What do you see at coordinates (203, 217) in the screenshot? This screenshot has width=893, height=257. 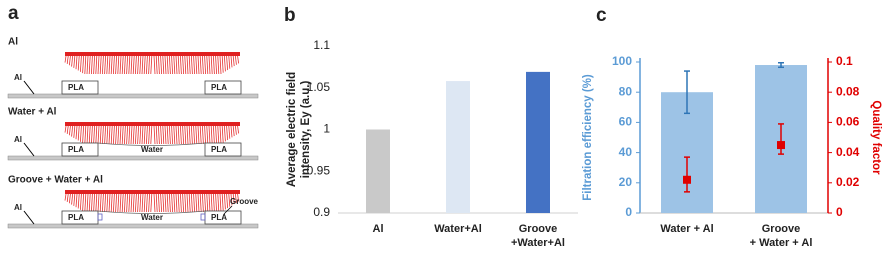 I see `groove` at bounding box center [203, 217].